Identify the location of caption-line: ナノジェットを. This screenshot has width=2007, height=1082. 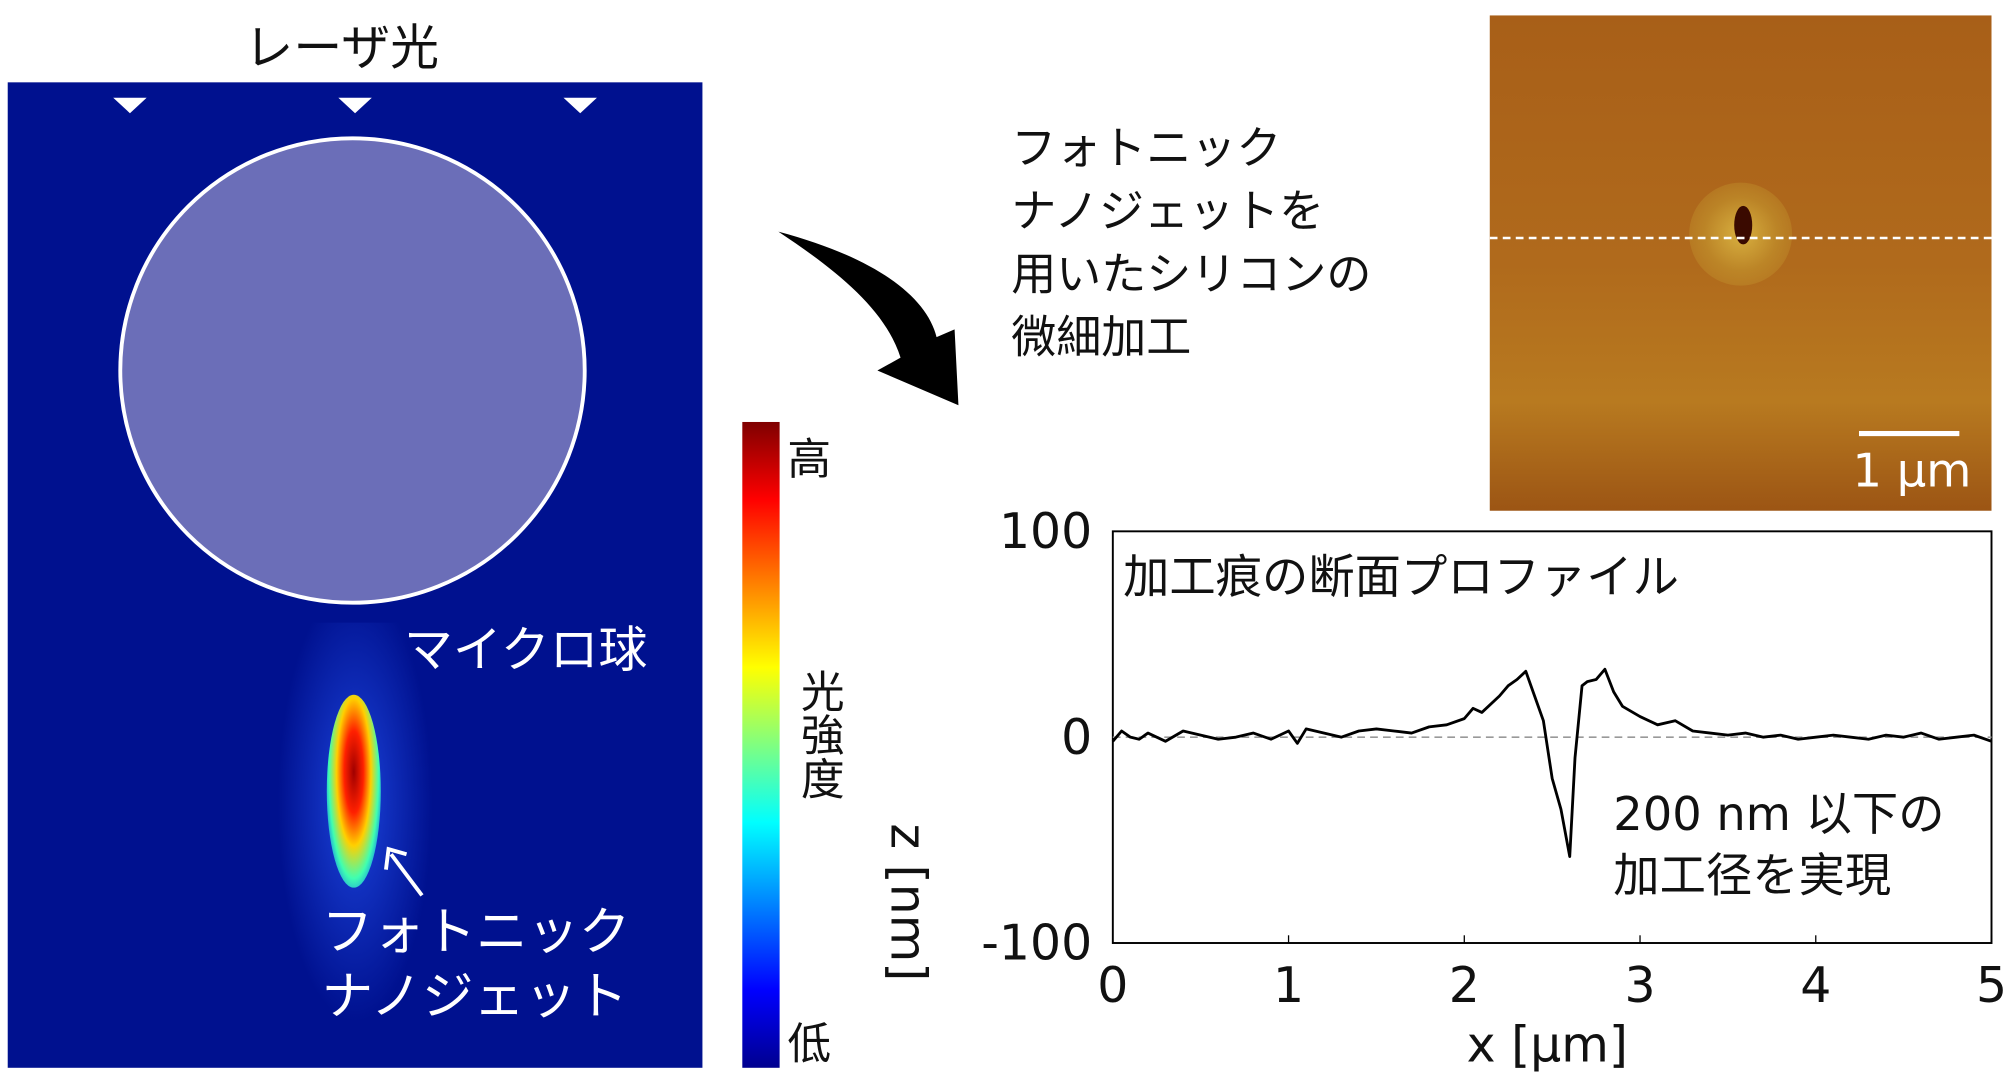
(1168, 212).